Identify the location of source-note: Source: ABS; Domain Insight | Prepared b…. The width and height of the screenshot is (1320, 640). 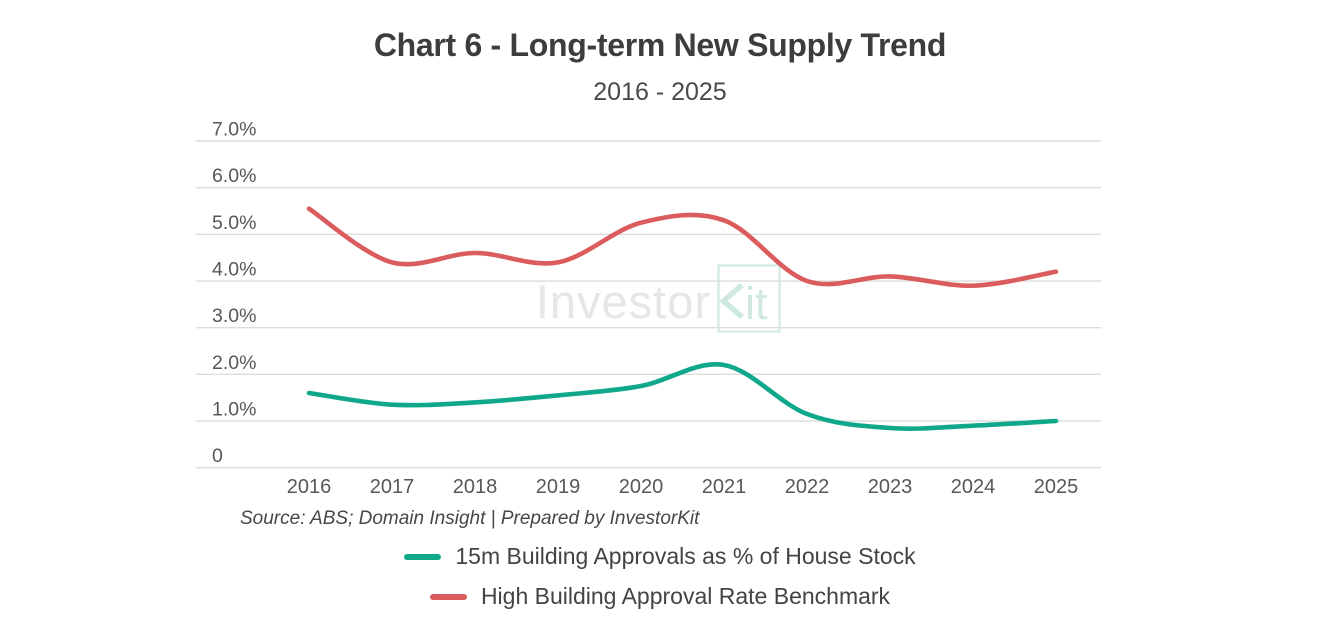
(470, 518).